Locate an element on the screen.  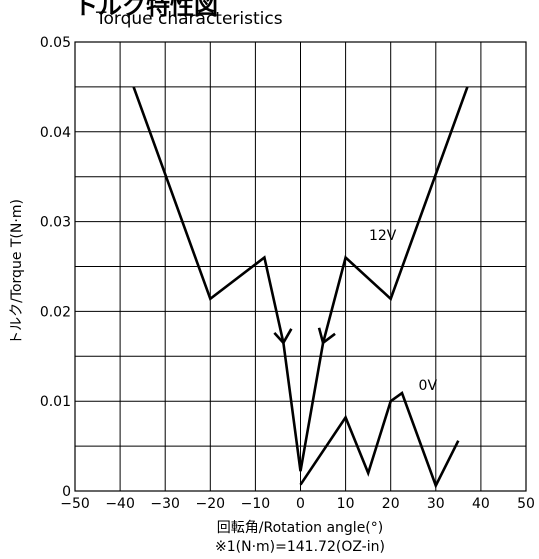
arrow-layer is located at coordinates (304, 336).